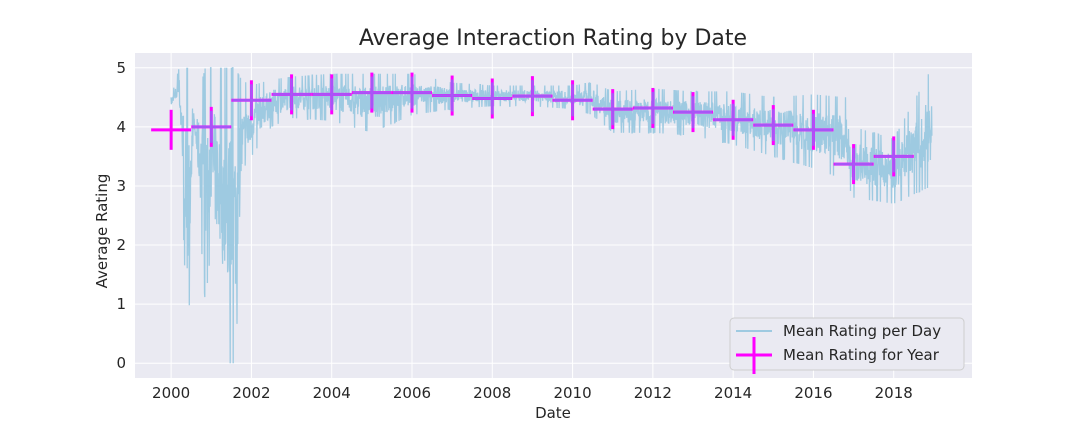 Image resolution: width=1080 pixels, height=436 pixels. I want to click on x-tick-label: 2008, so click(492, 393).